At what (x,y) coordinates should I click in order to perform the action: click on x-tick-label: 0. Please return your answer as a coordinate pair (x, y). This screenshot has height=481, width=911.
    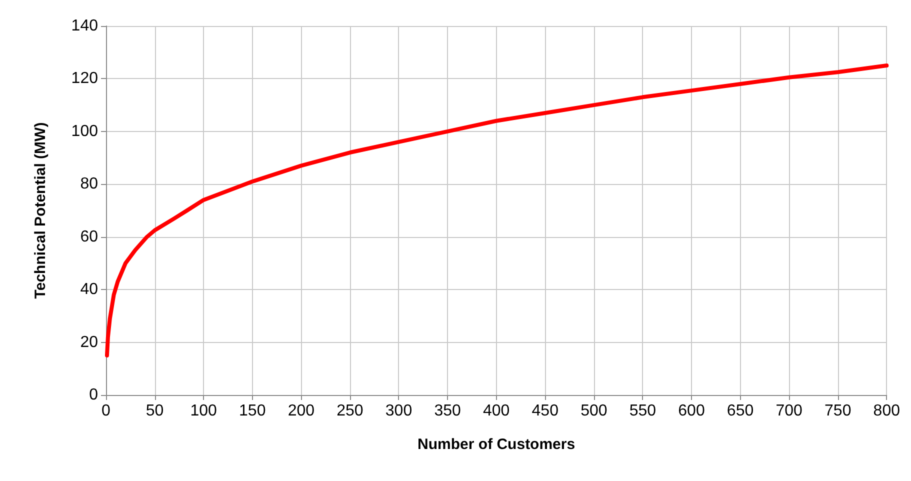
    Looking at the image, I should click on (106, 411).